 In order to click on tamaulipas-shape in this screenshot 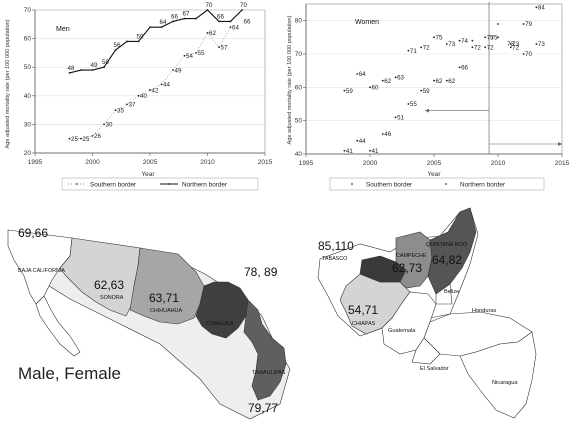, I will do `click(265, 350)`.